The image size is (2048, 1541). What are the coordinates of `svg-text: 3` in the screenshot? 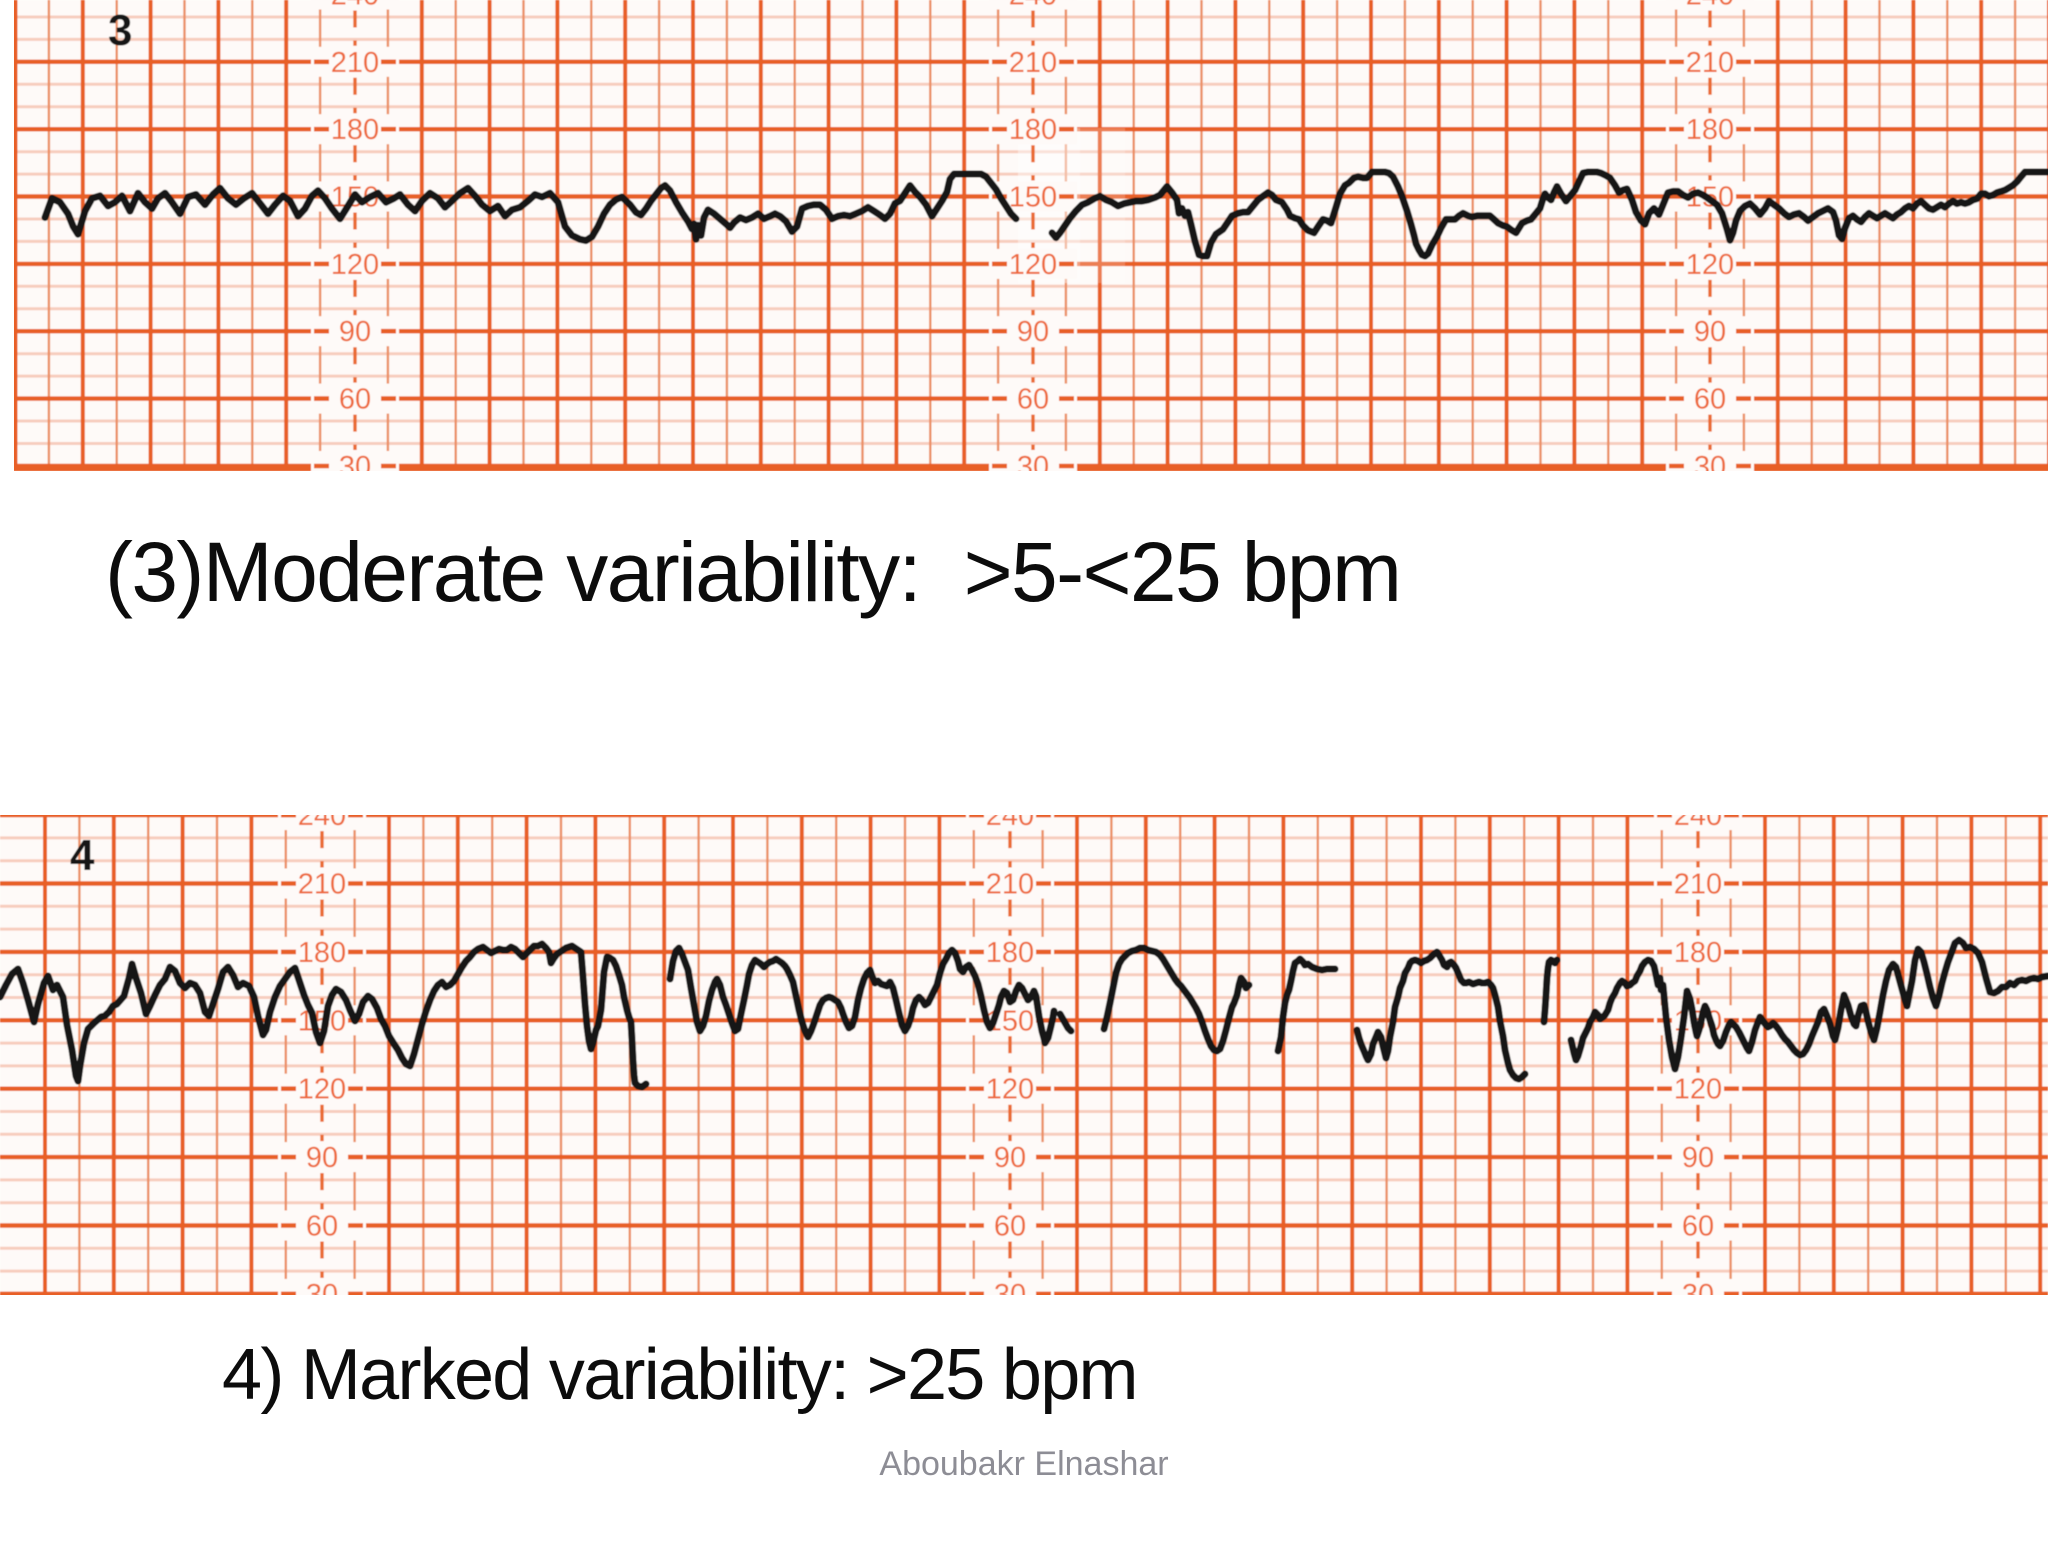 It's located at (120, 30).